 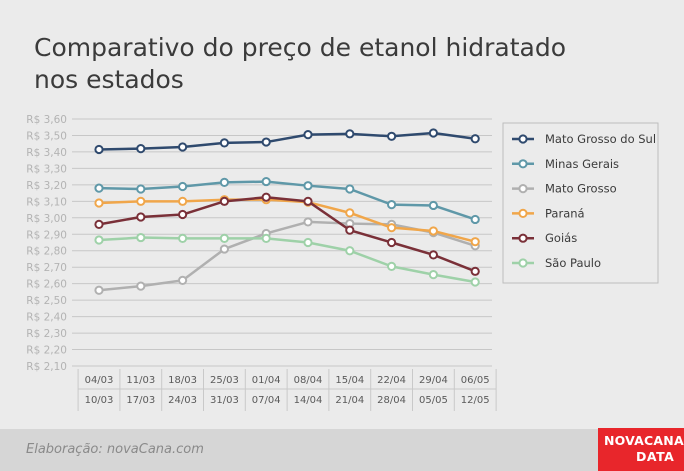 What do you see at coordinates (644, 440) in the screenshot?
I see `logo-line-1: NOVACANA` at bounding box center [644, 440].